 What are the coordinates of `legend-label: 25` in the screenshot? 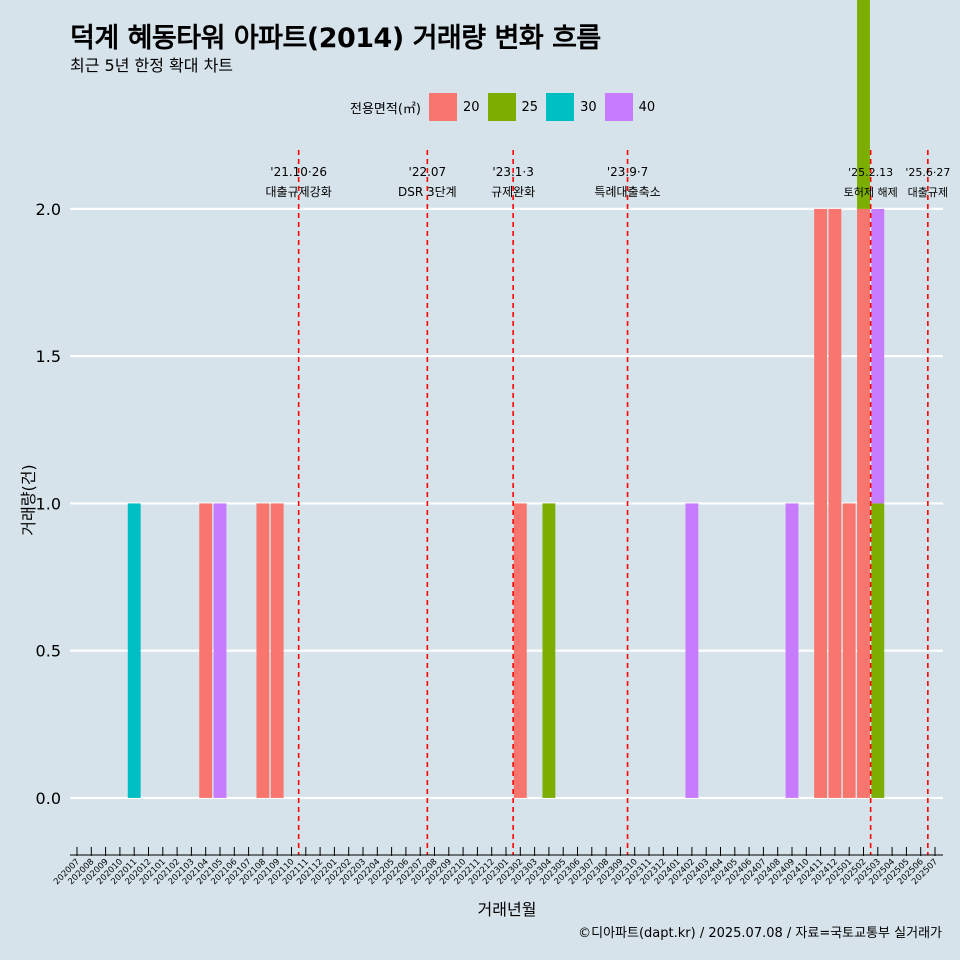 It's located at (530, 107).